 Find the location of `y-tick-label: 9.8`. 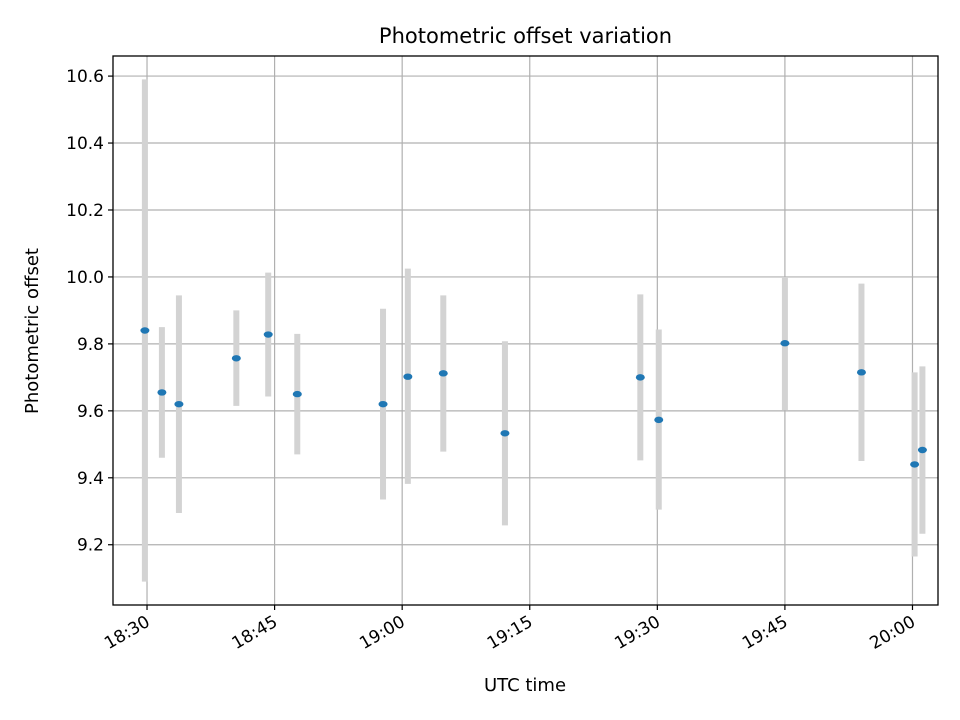

y-tick-label: 9.8 is located at coordinates (90, 345).